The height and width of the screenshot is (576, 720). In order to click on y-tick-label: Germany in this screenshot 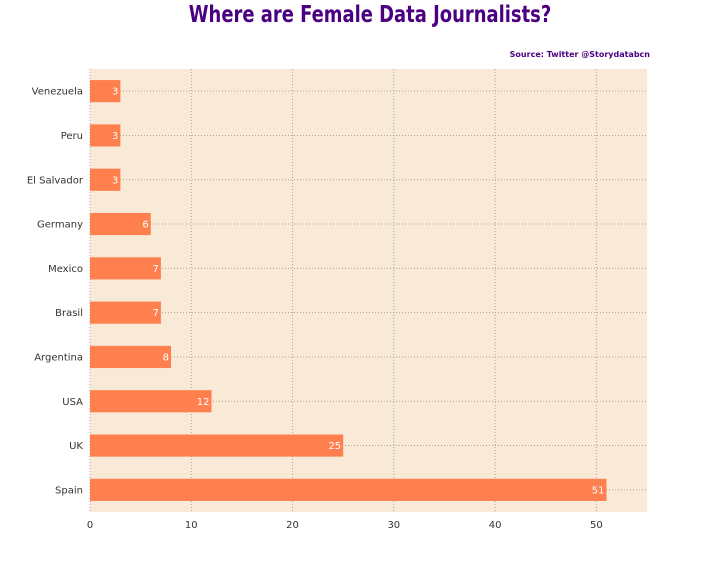, I will do `click(60, 225)`.